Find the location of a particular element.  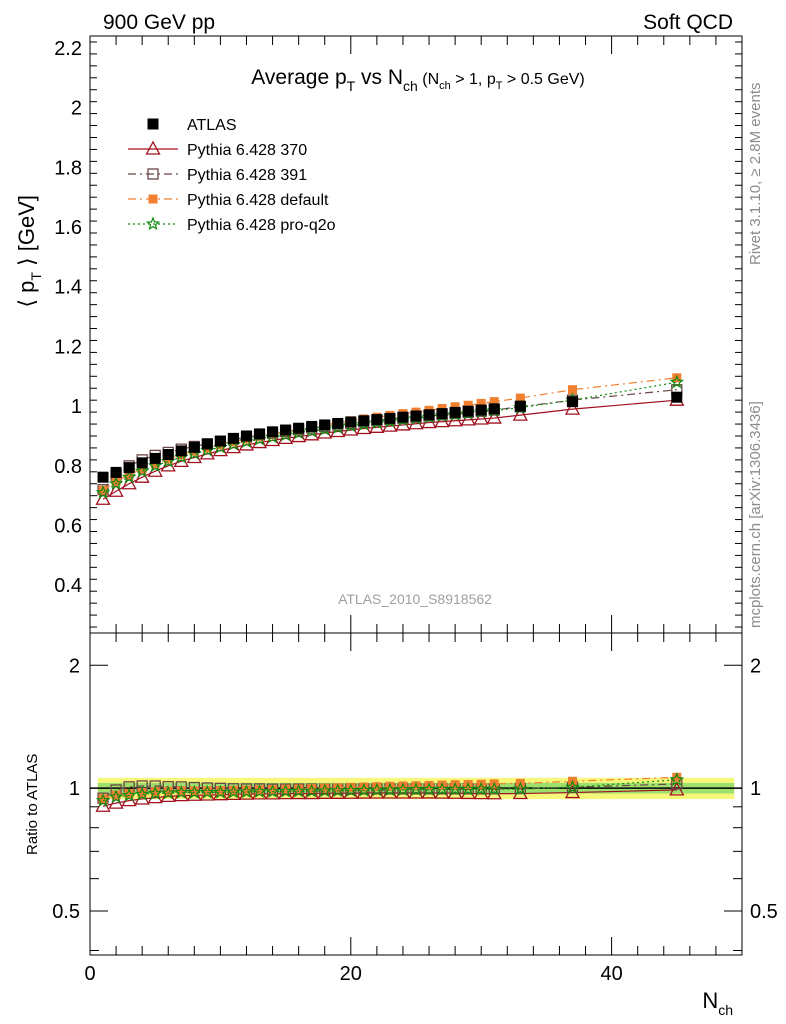

ratio-y-tick-label-right: 2 is located at coordinates (755, 666).